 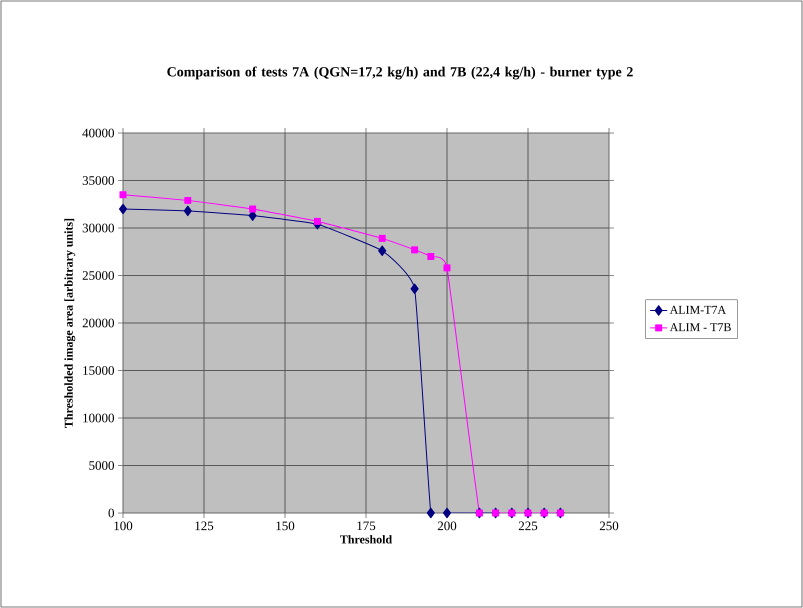 I want to click on x-tick-label: 100, so click(x=123, y=526).